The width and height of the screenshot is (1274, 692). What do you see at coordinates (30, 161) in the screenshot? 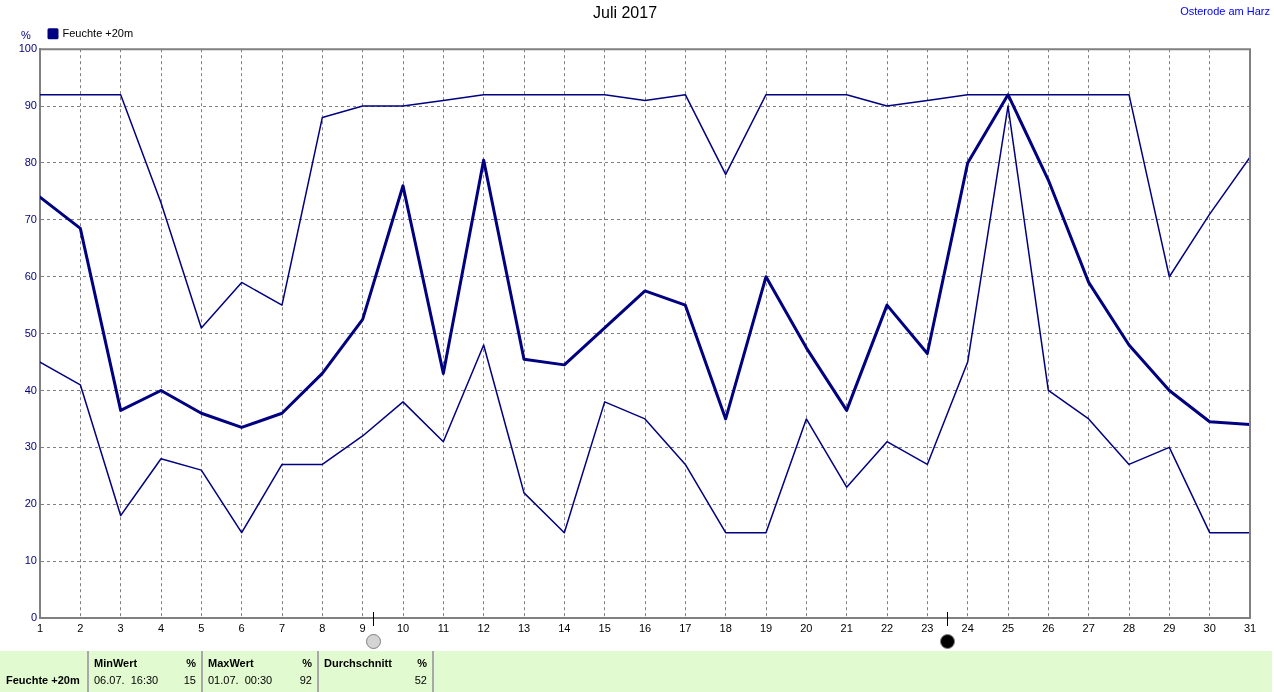
I see `y-tick-label: 80` at bounding box center [30, 161].